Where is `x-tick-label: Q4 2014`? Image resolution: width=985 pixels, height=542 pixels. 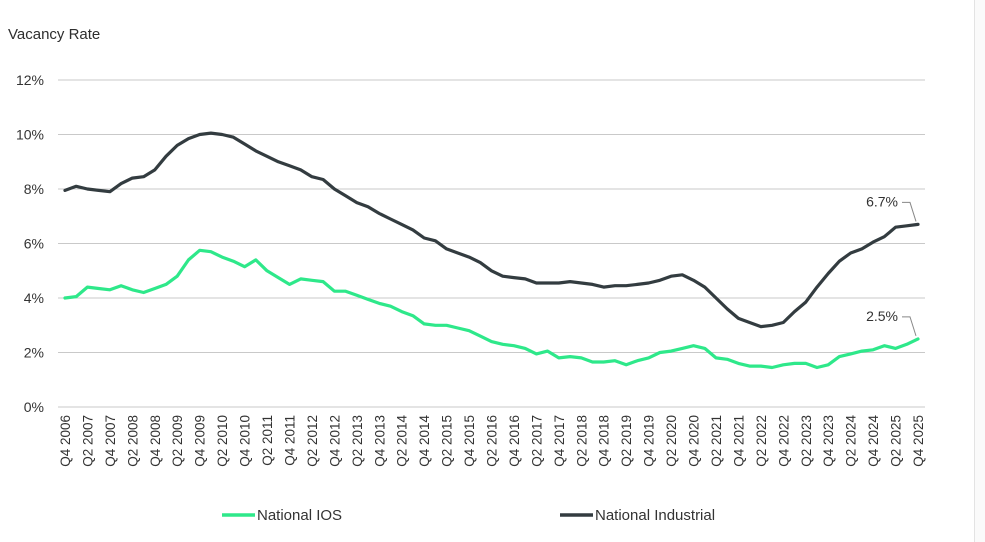
x-tick-label: Q4 2014 is located at coordinates (424, 441).